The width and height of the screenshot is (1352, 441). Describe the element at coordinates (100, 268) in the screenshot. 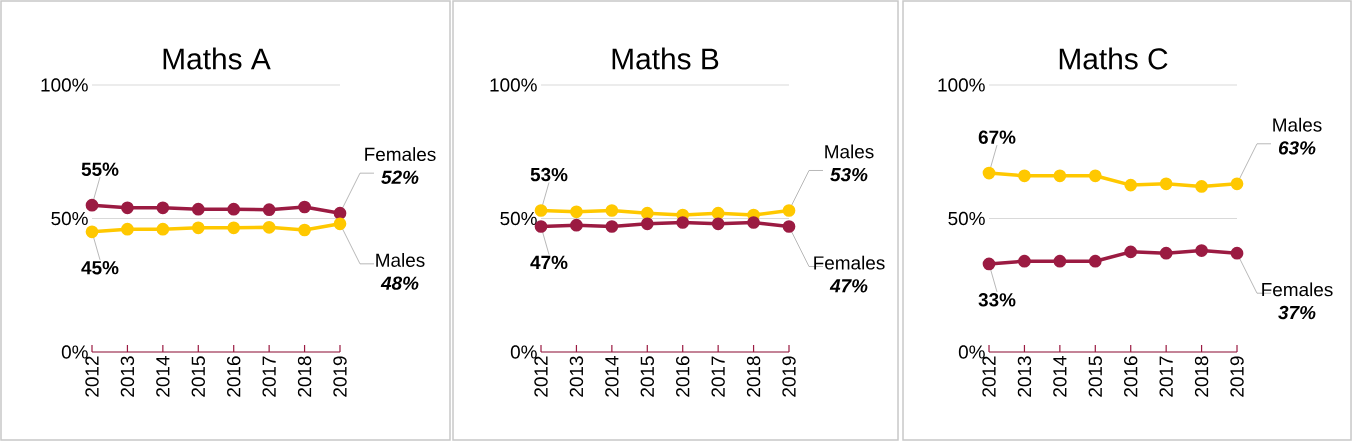

I see `data-label: 45%` at that location.